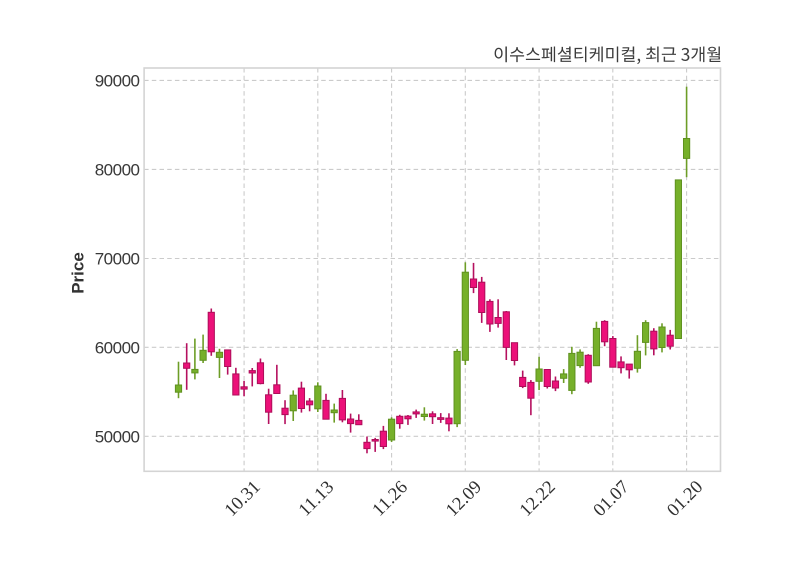 The image size is (800, 580). Describe the element at coordinates (78, 273) in the screenshot. I see `svg-text: Price` at that location.